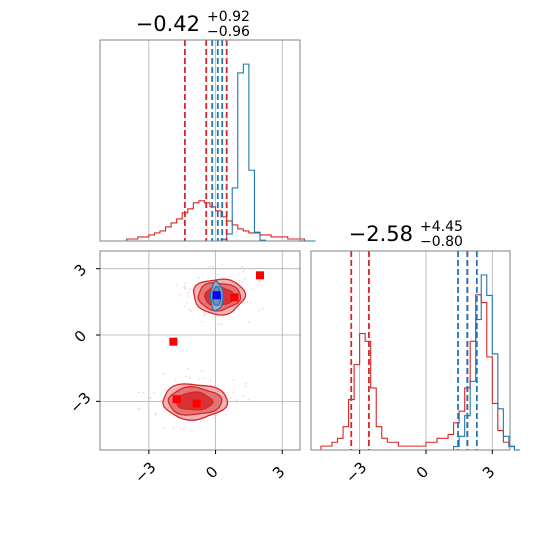 This screenshot has width=550, height=550. I want to click on title-2-sub: −0.80, so click(441, 242).